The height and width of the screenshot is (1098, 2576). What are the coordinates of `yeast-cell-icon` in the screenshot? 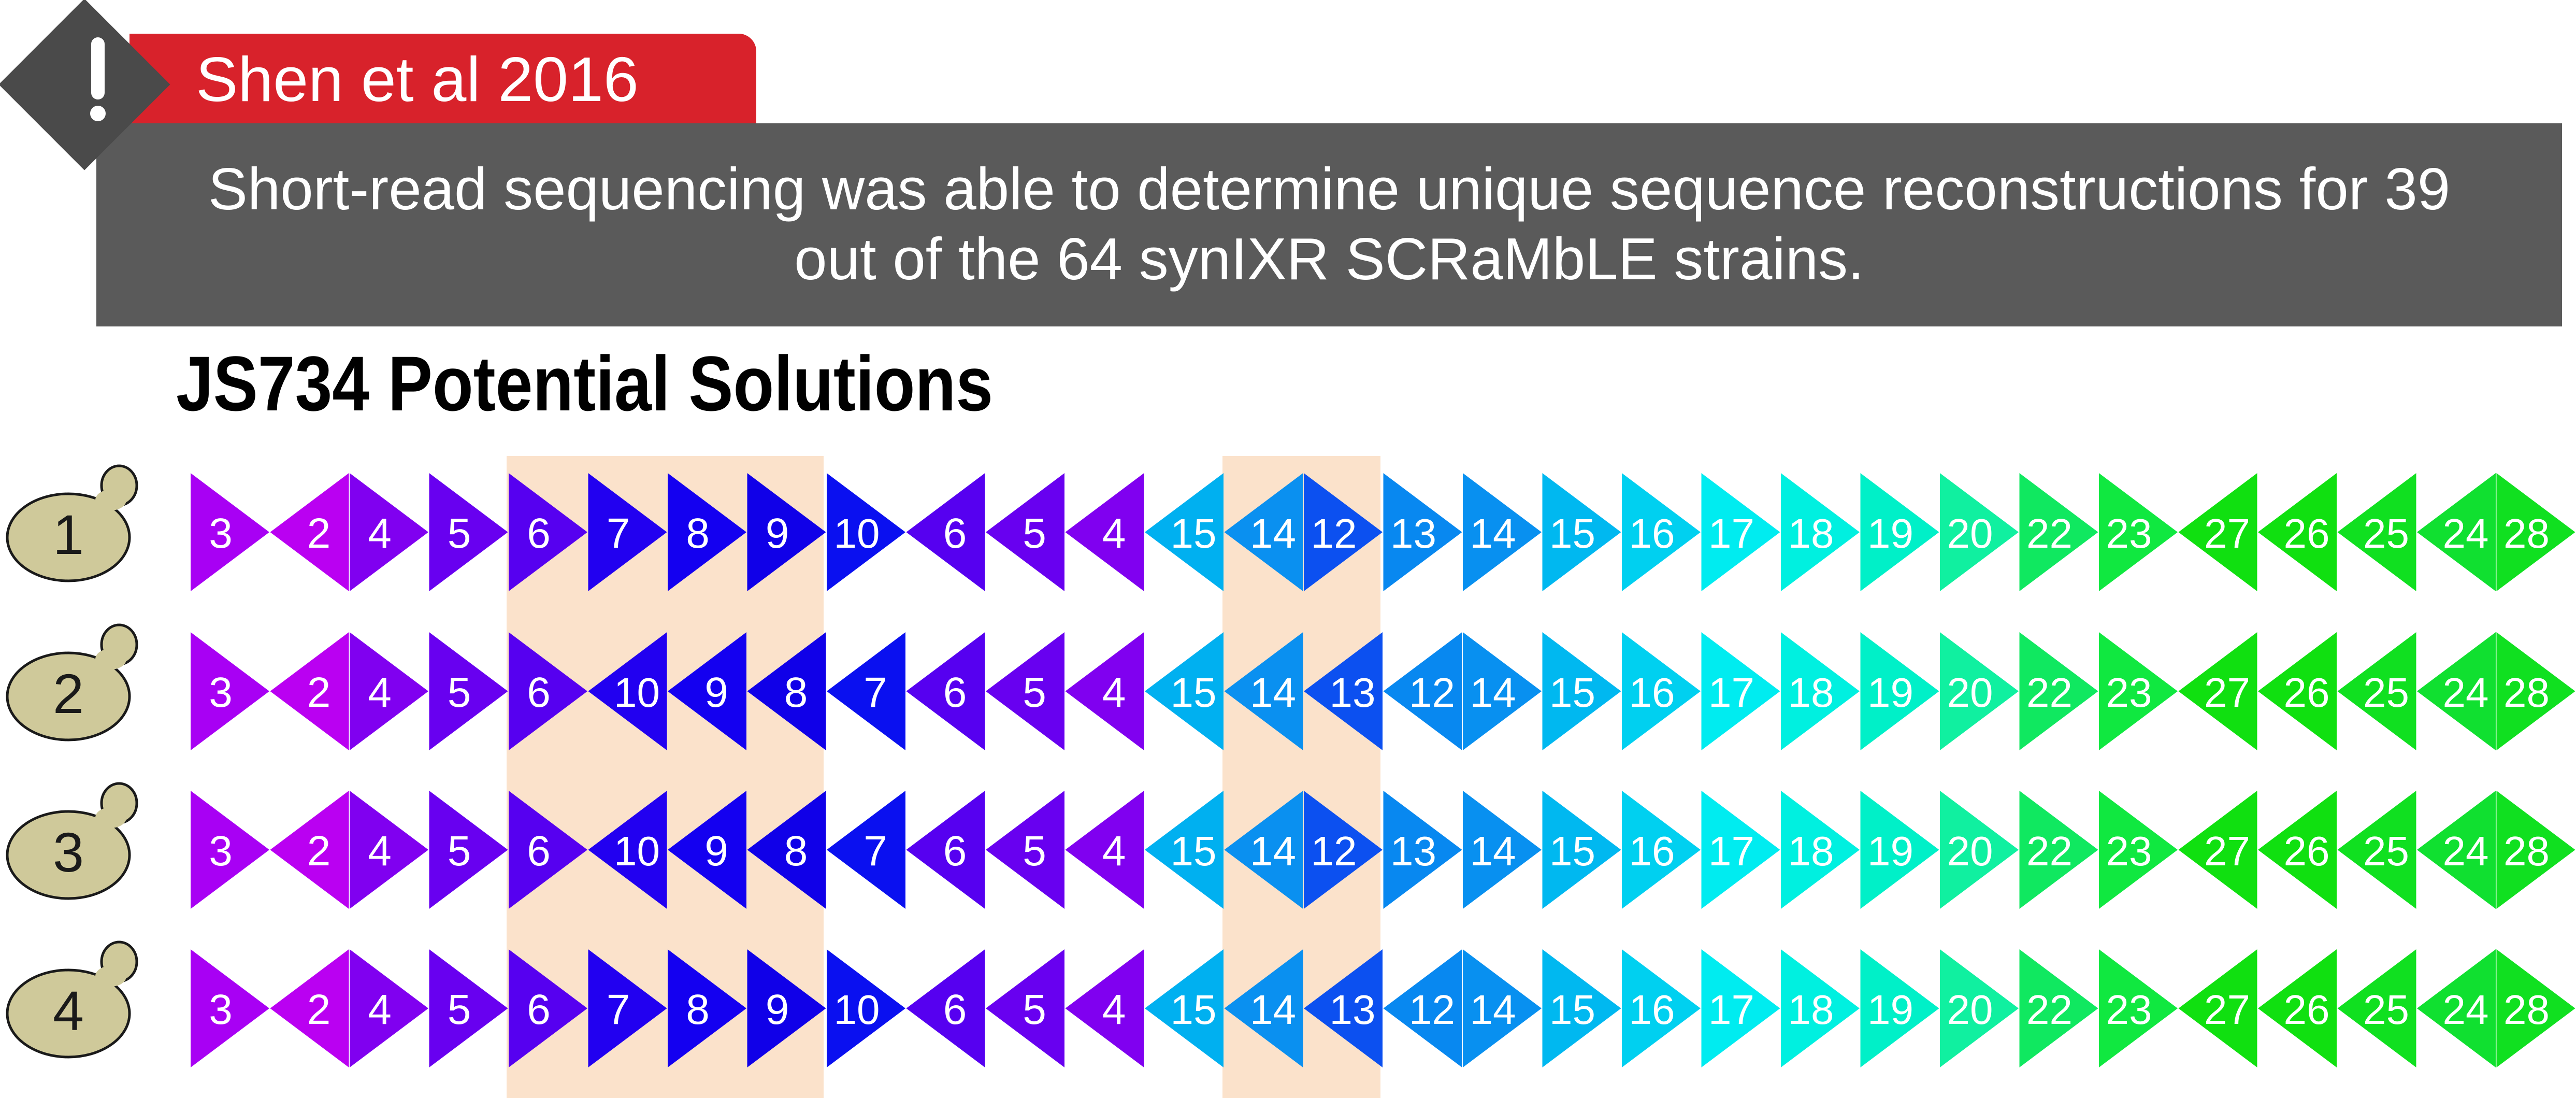 It's located at (72, 523).